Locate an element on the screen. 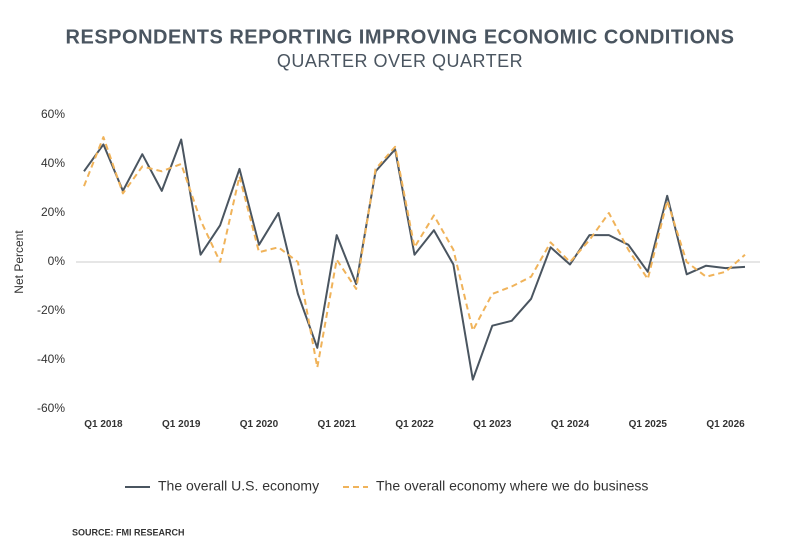  source: SOURCE: FMI RESEARCH is located at coordinates (128, 532).